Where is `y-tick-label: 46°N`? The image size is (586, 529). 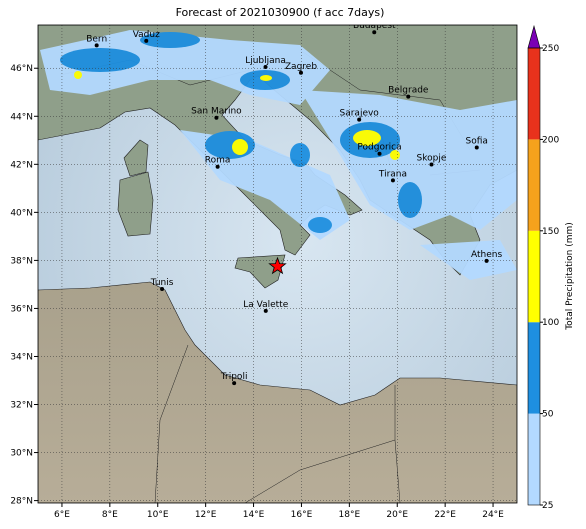
y-tick-label: 46°N is located at coordinates (21, 69).